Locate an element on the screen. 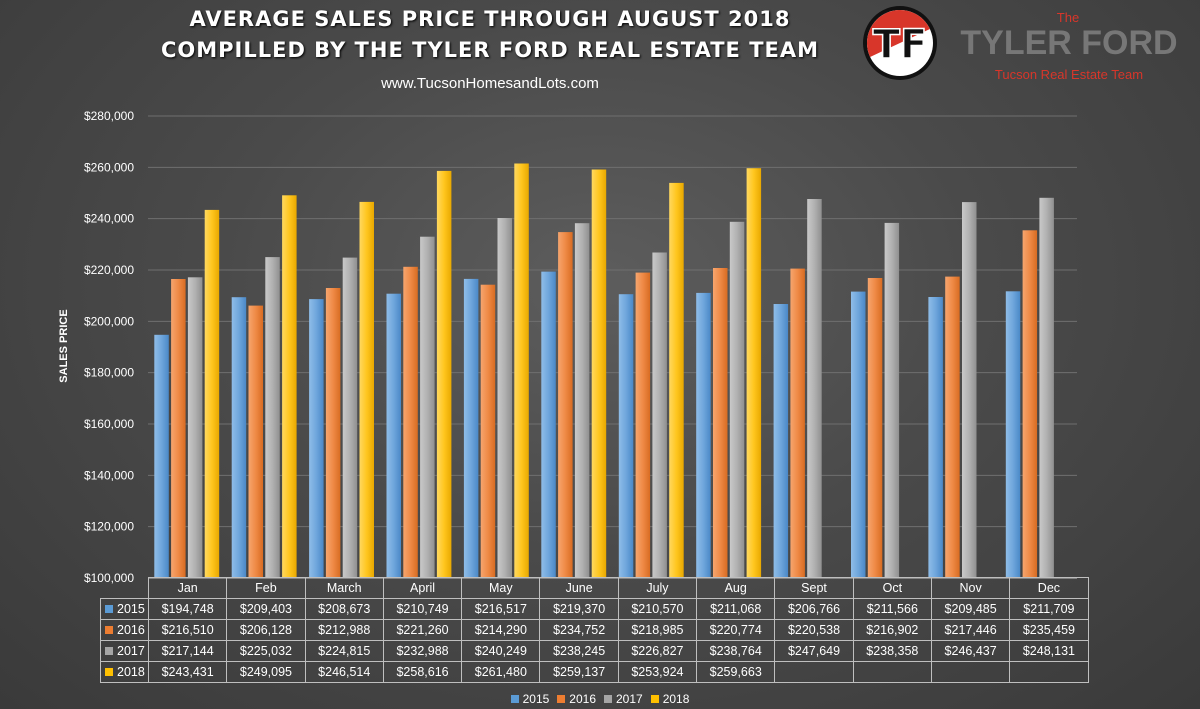  table-row-header: 2015 is located at coordinates (124, 609).